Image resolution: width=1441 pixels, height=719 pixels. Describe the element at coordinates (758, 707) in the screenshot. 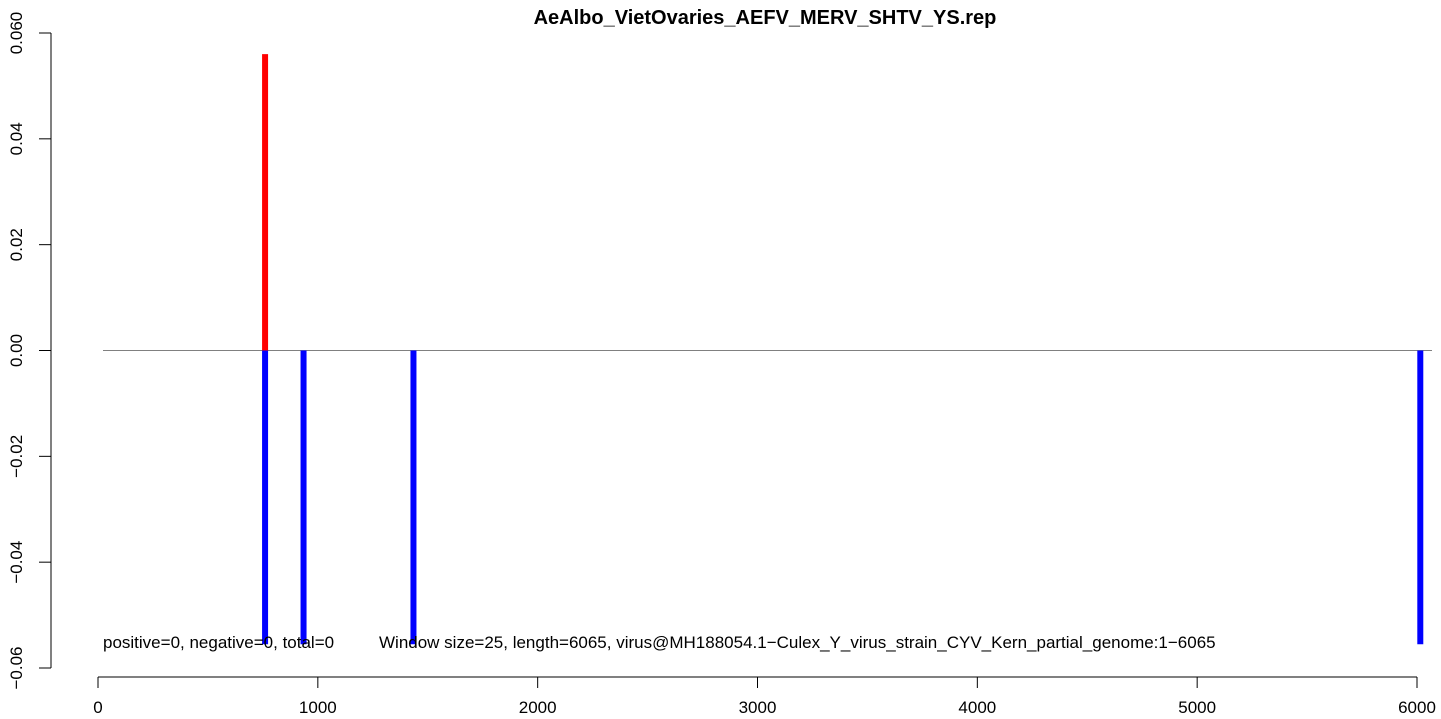

I see `x-tick-label: 3000` at that location.